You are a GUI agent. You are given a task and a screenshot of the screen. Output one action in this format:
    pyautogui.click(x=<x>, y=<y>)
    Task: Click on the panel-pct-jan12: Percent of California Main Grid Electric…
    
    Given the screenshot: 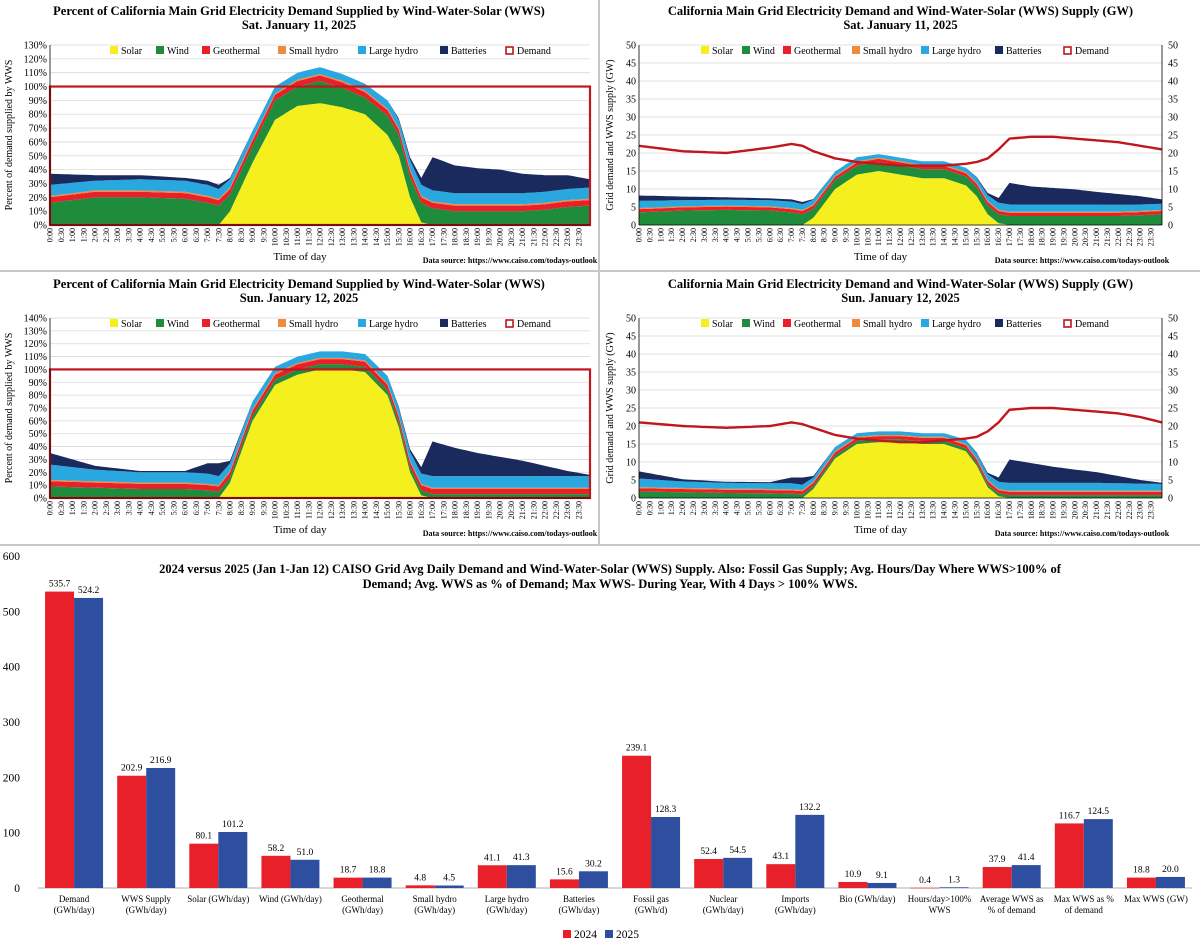 What is the action you would take?
    pyautogui.click(x=299, y=408)
    